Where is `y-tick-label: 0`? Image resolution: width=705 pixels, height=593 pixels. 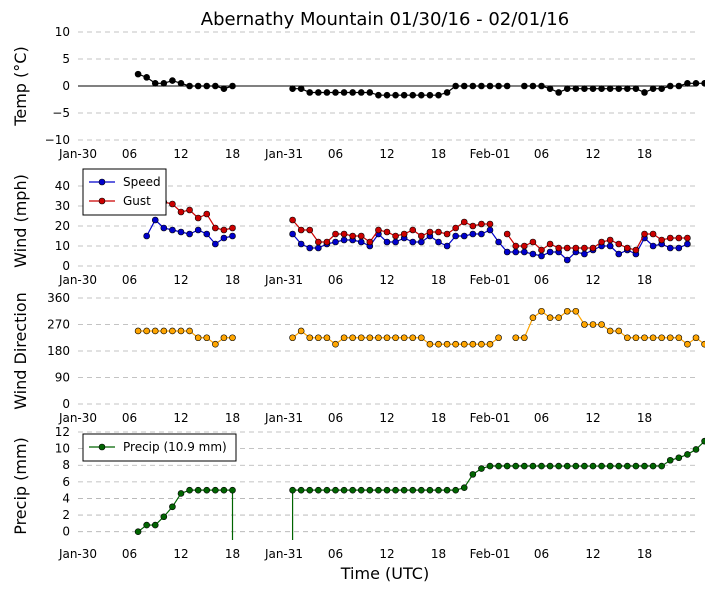
y-tick-label: 0 is located at coordinates (66, 266).